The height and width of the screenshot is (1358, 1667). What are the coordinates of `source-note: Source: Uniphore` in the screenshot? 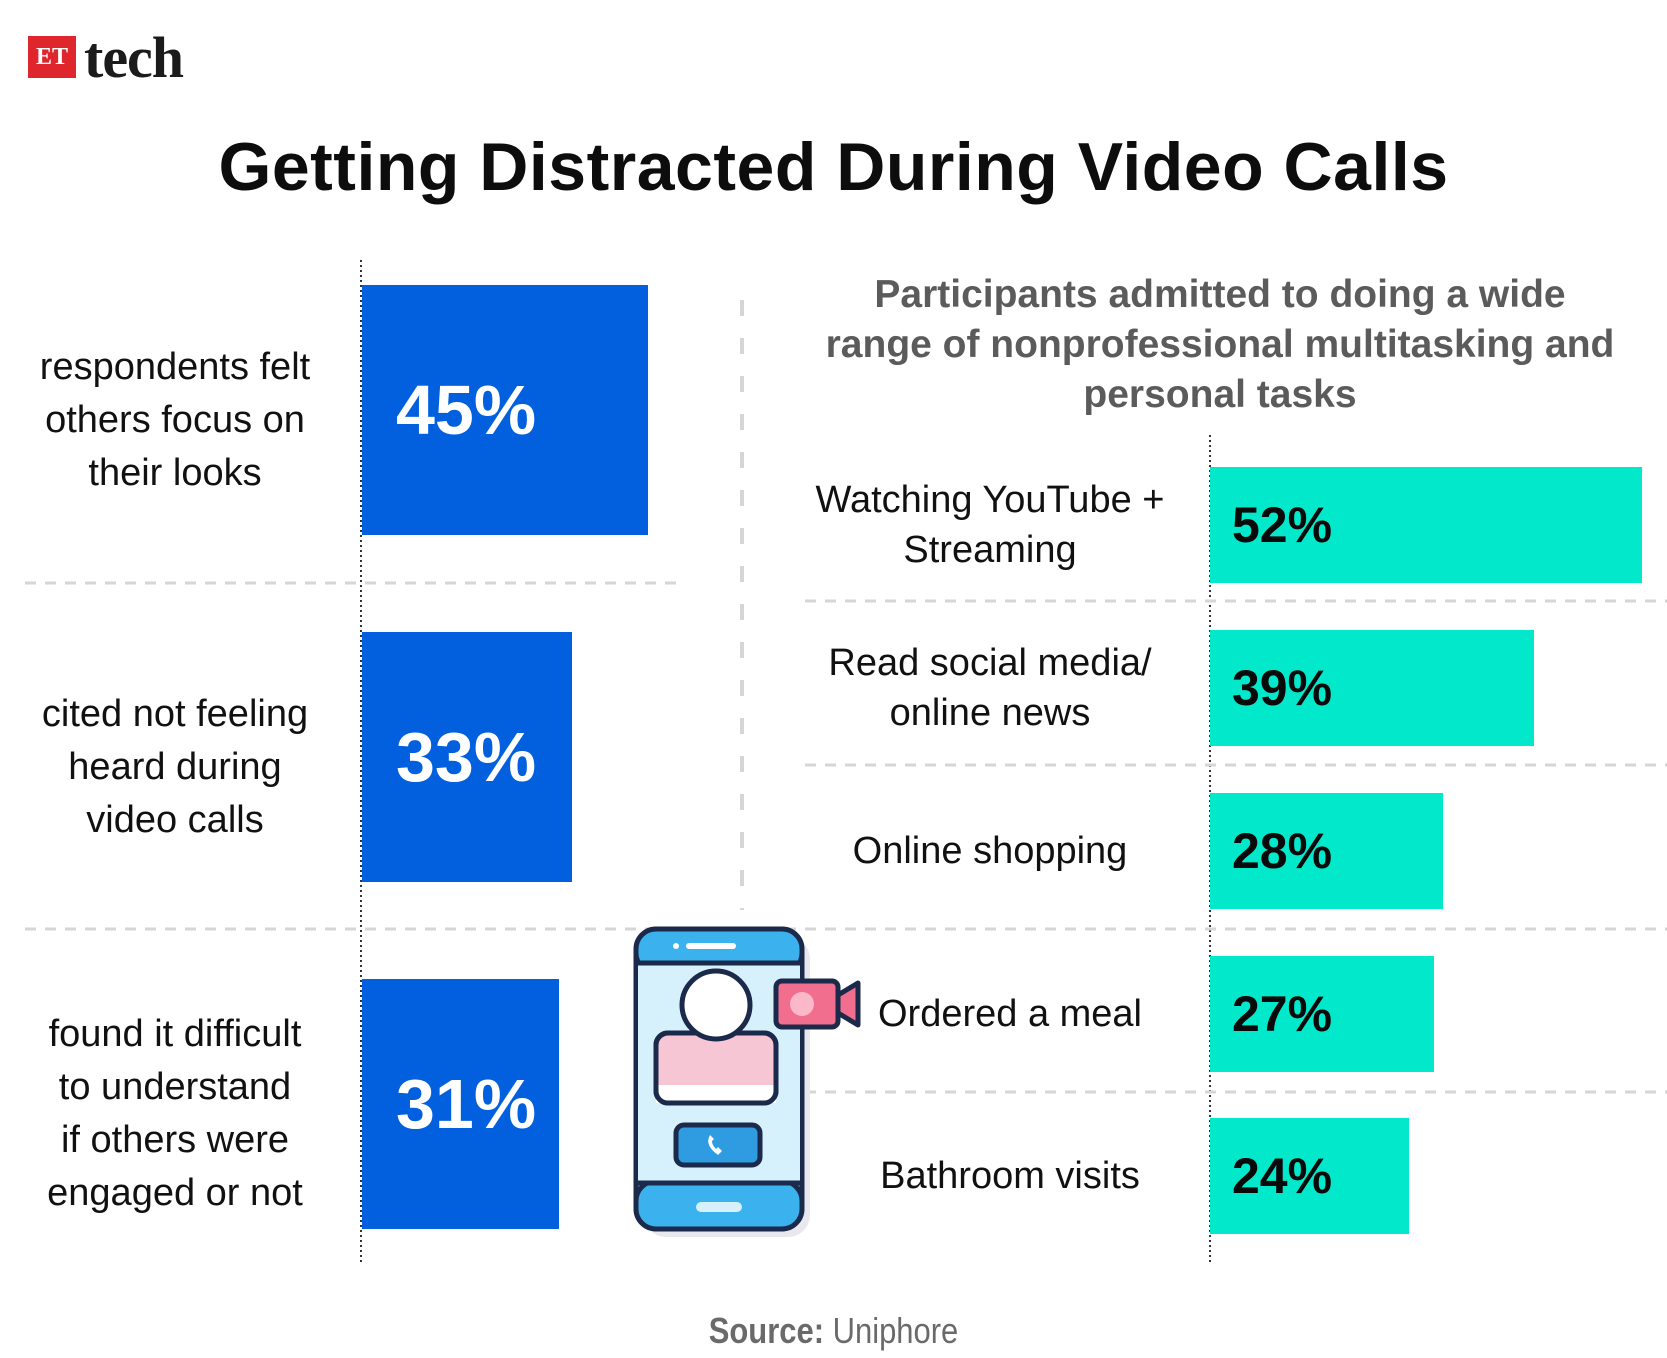 It's located at (834, 1331).